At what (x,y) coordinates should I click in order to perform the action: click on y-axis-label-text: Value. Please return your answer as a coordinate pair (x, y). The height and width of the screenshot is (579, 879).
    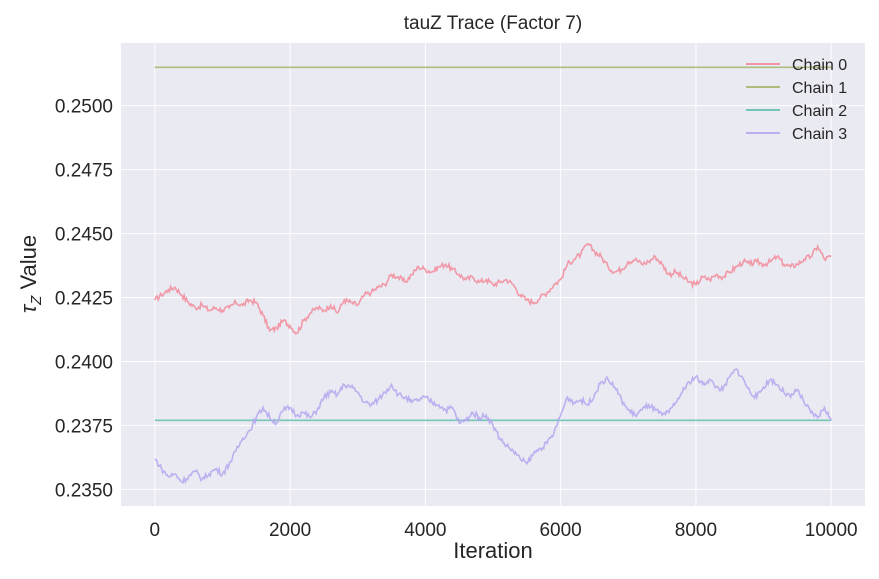
    Looking at the image, I should click on (28, 265).